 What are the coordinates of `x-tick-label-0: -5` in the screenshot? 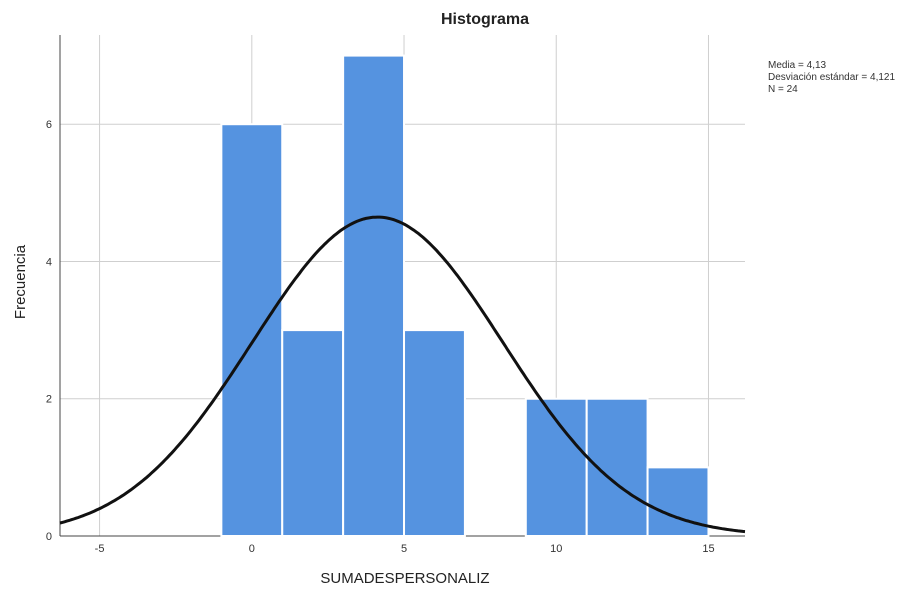 It's located at (100, 549).